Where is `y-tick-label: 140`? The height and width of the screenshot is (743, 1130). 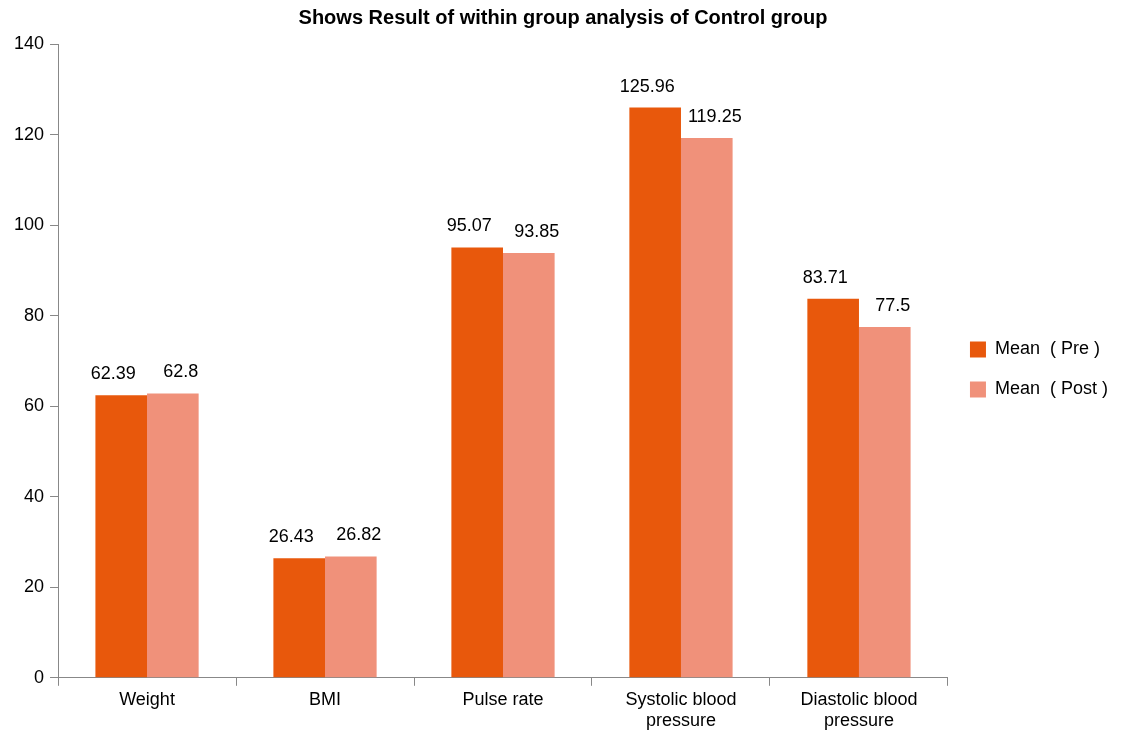 y-tick-label: 140 is located at coordinates (29, 42).